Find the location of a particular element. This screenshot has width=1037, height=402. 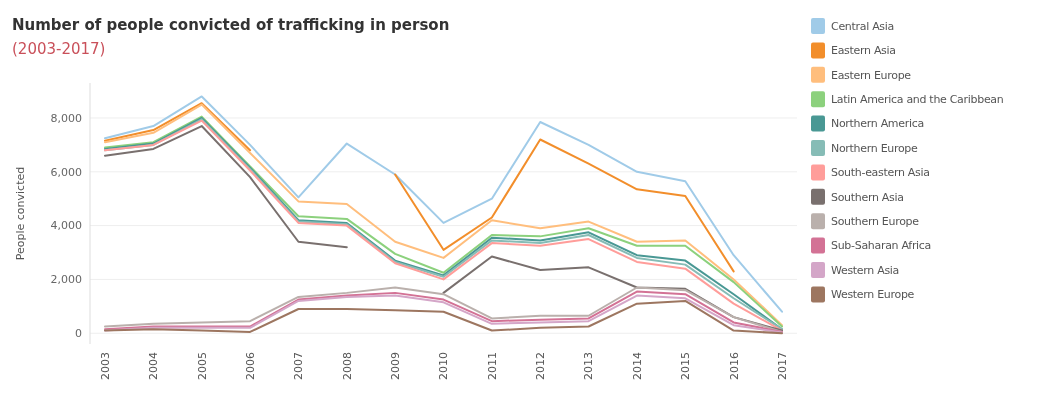

legend-label: Southern Asia is located at coordinates (867, 197).